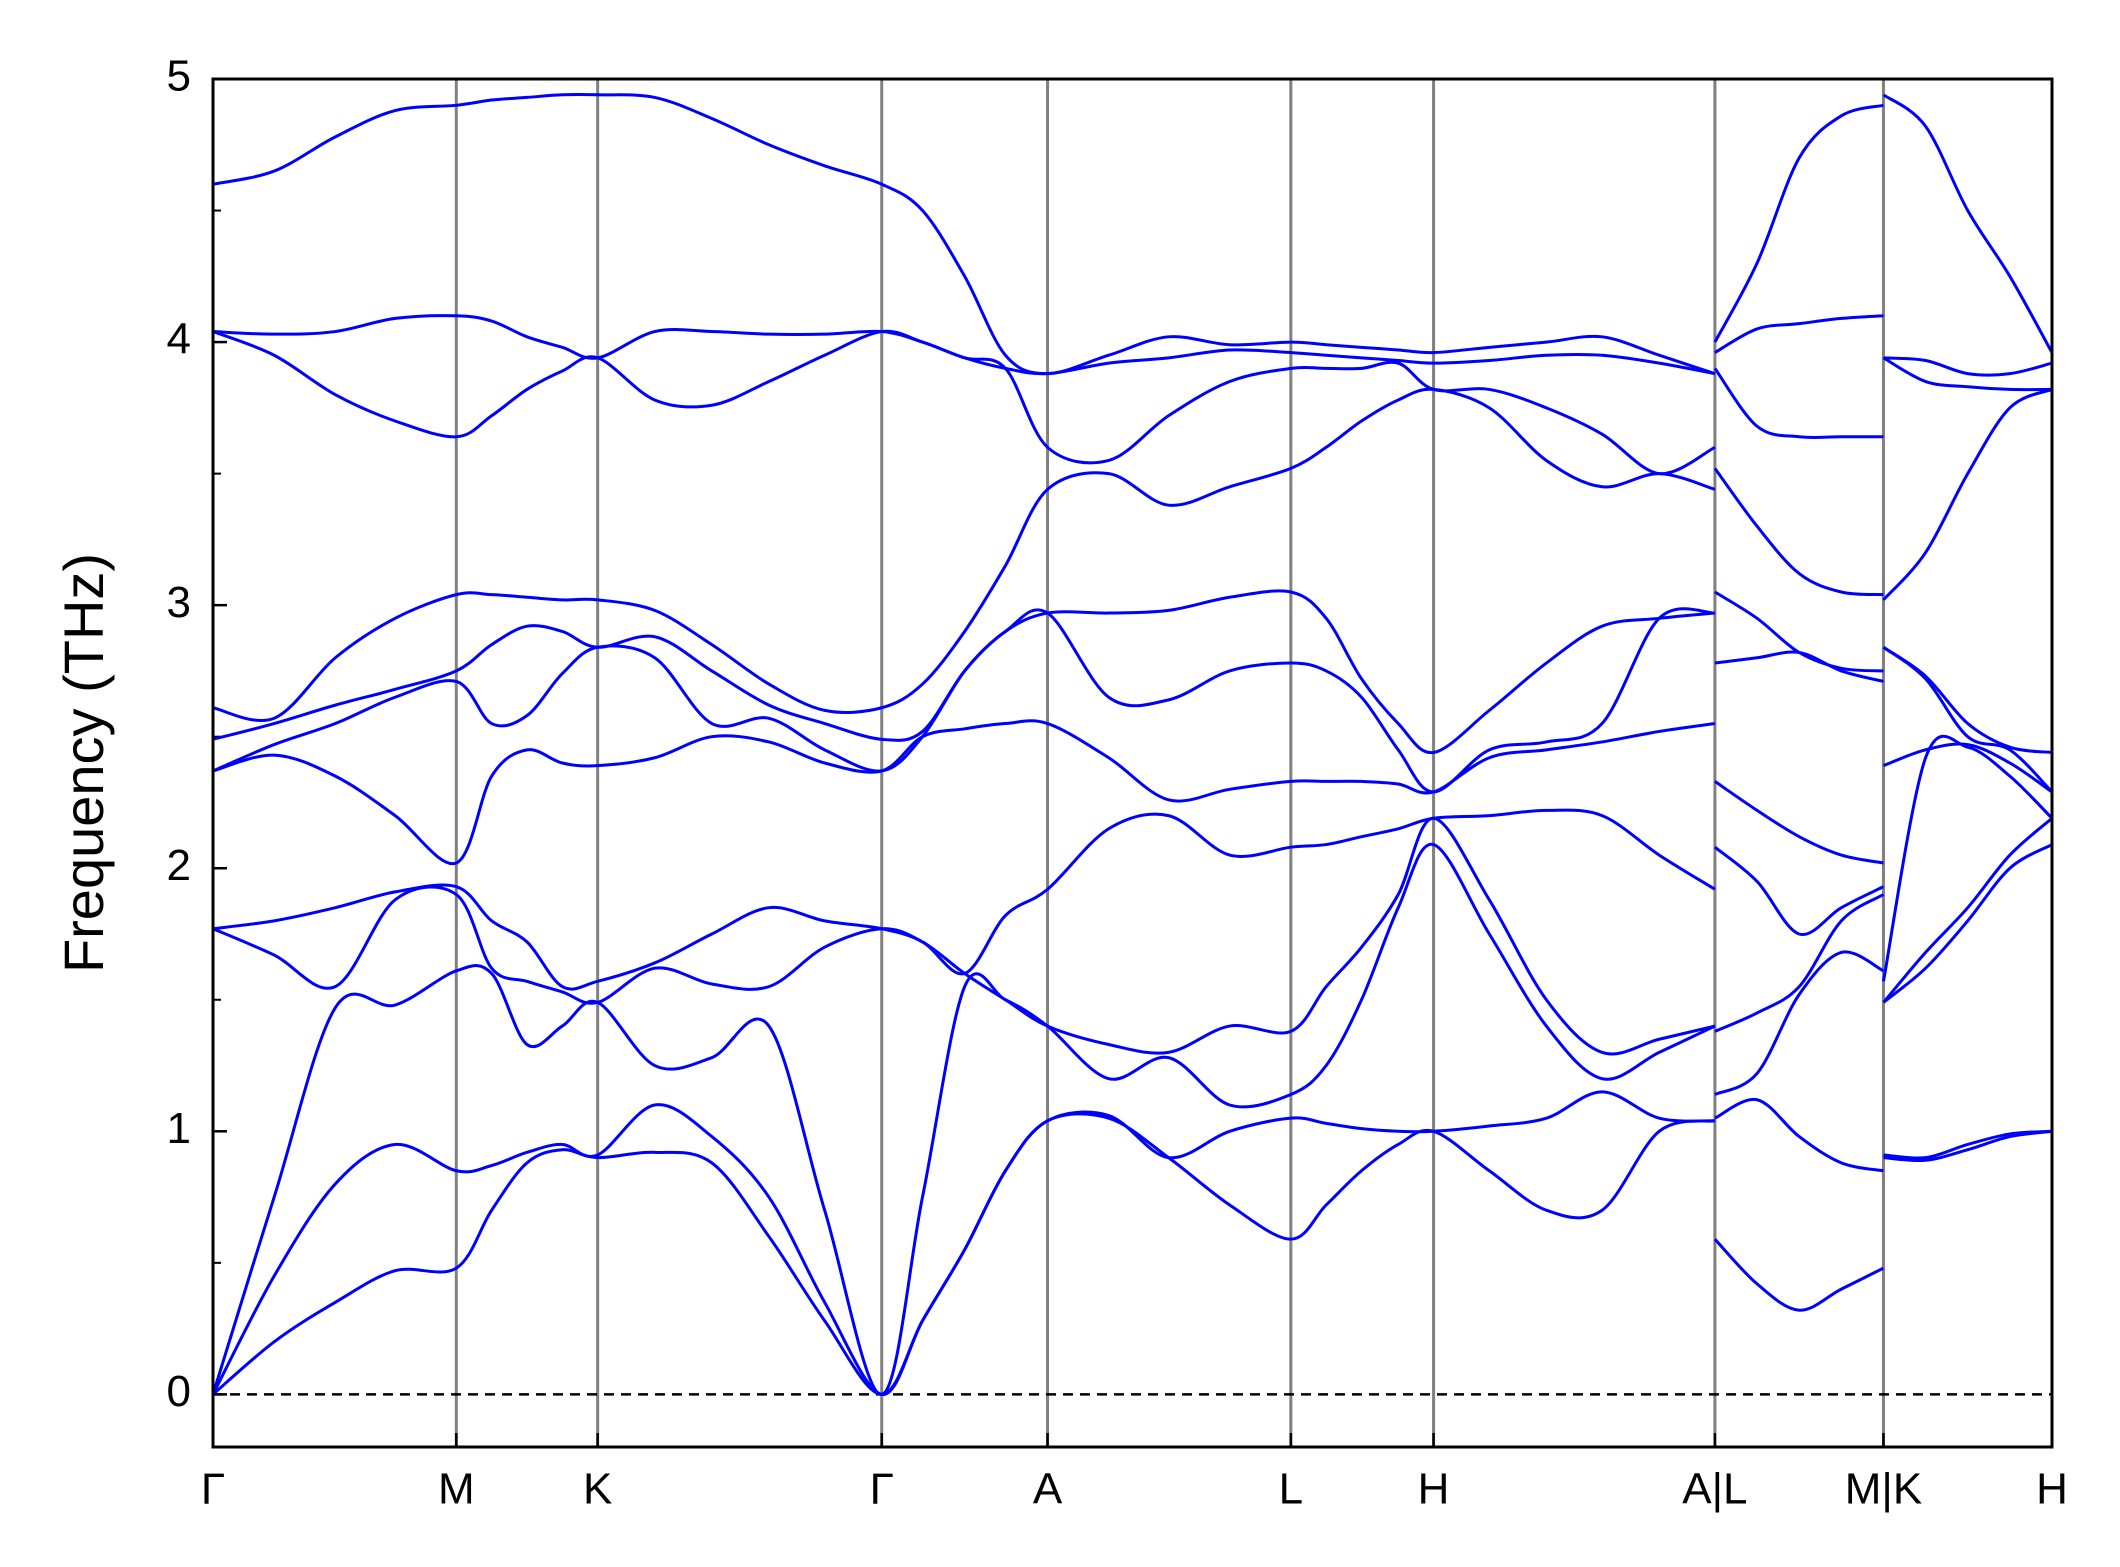 The image size is (2120, 1567). I want to click on x-tick-label: K, so click(597, 1489).